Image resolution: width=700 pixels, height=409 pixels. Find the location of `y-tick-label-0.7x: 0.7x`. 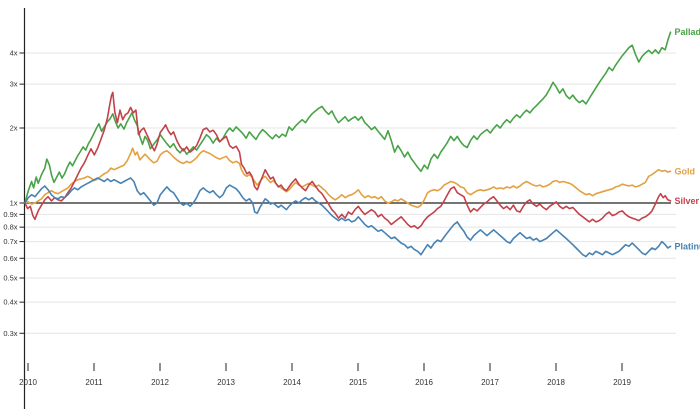

y-tick-label-0.7x: 0.7x is located at coordinates (10, 241).